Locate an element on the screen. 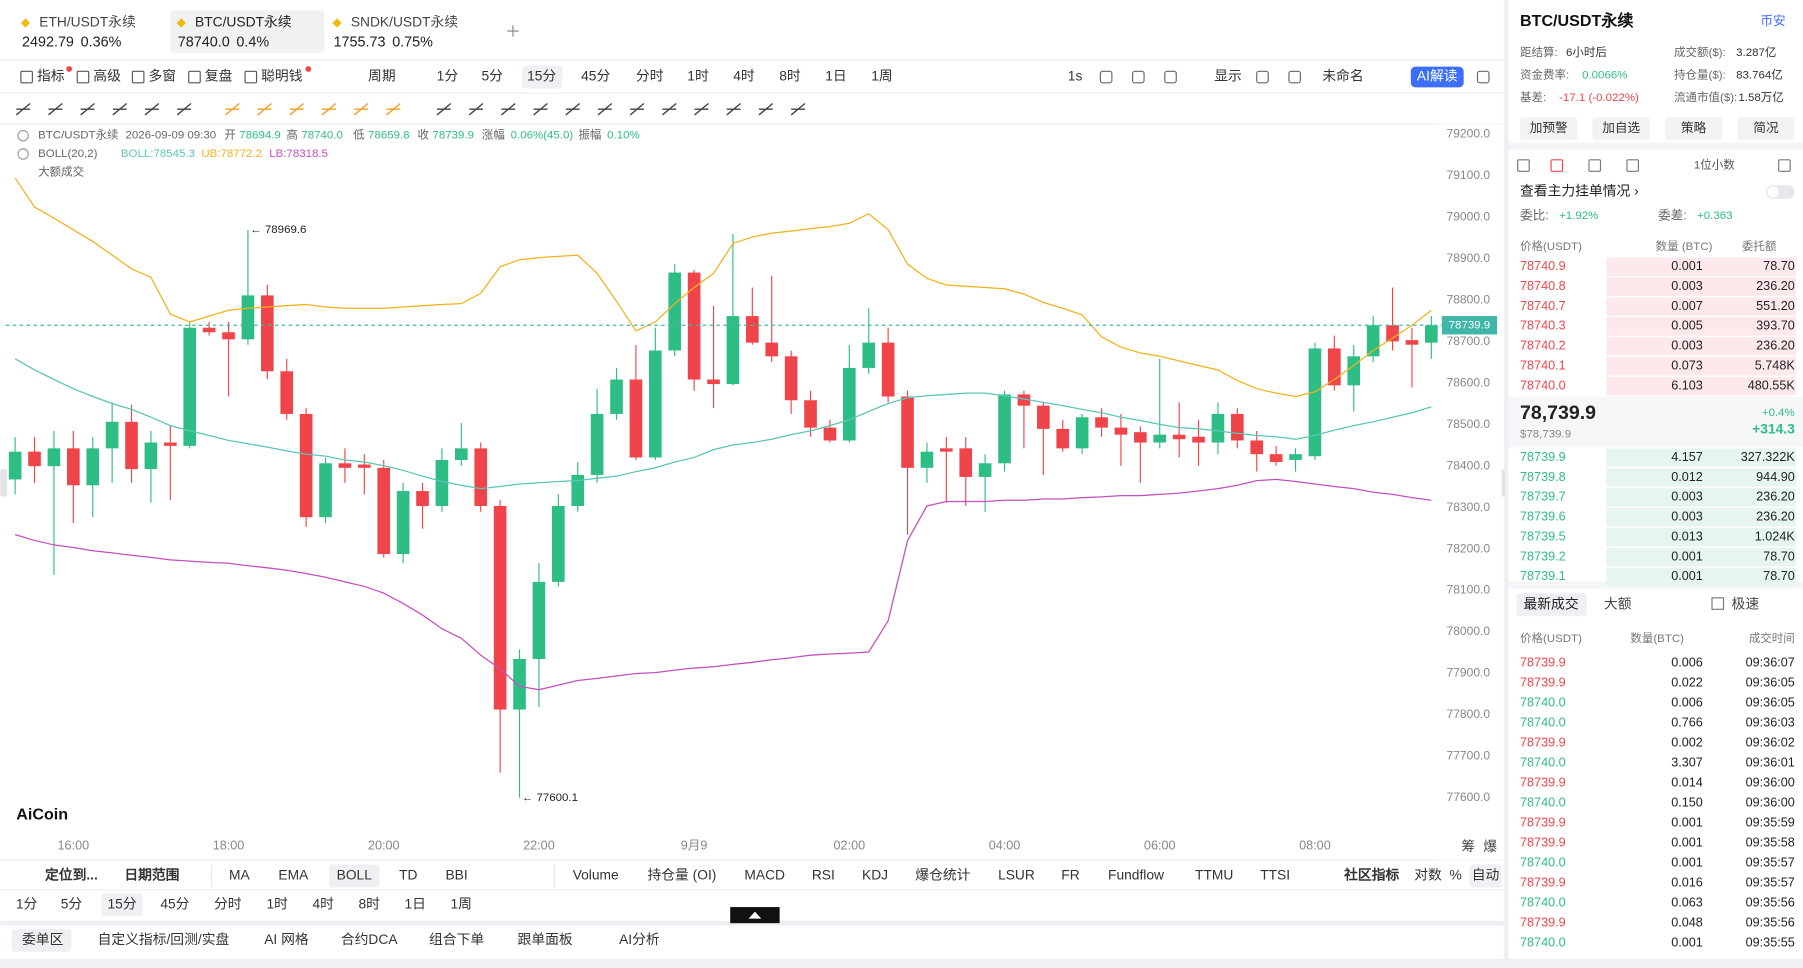  panel-button-label: 策略 is located at coordinates (1694, 127).